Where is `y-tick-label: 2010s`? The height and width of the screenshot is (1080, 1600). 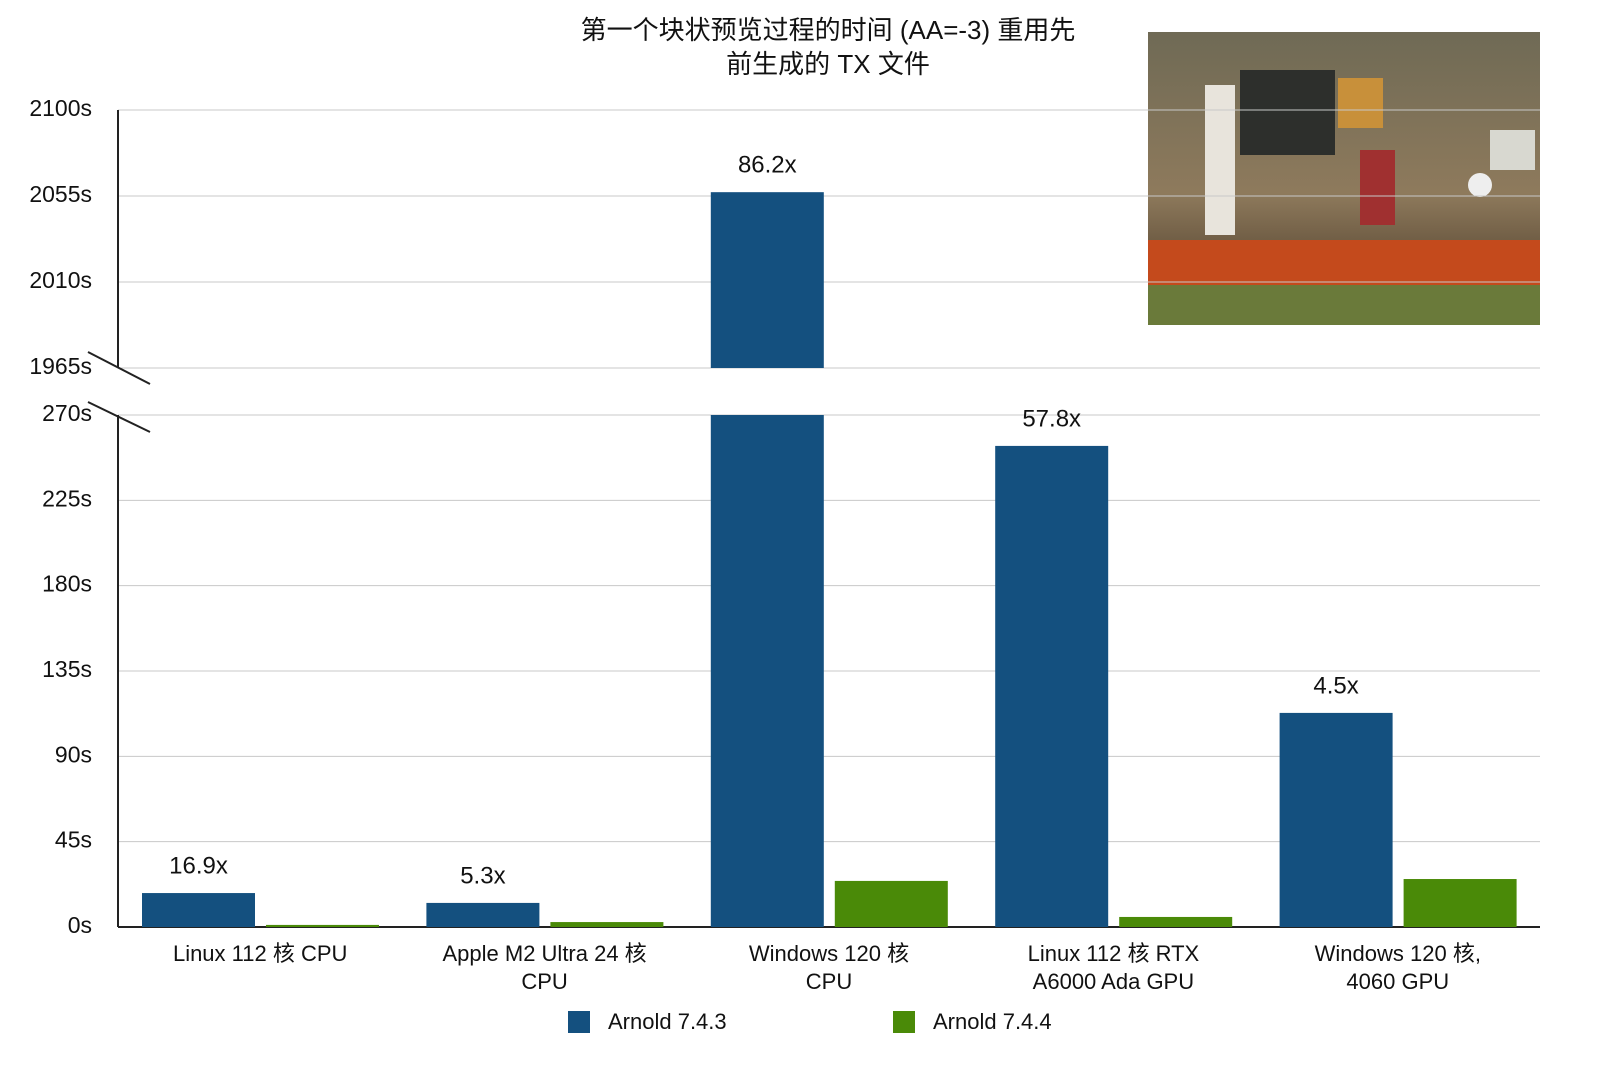 y-tick-label: 2010s is located at coordinates (60, 280).